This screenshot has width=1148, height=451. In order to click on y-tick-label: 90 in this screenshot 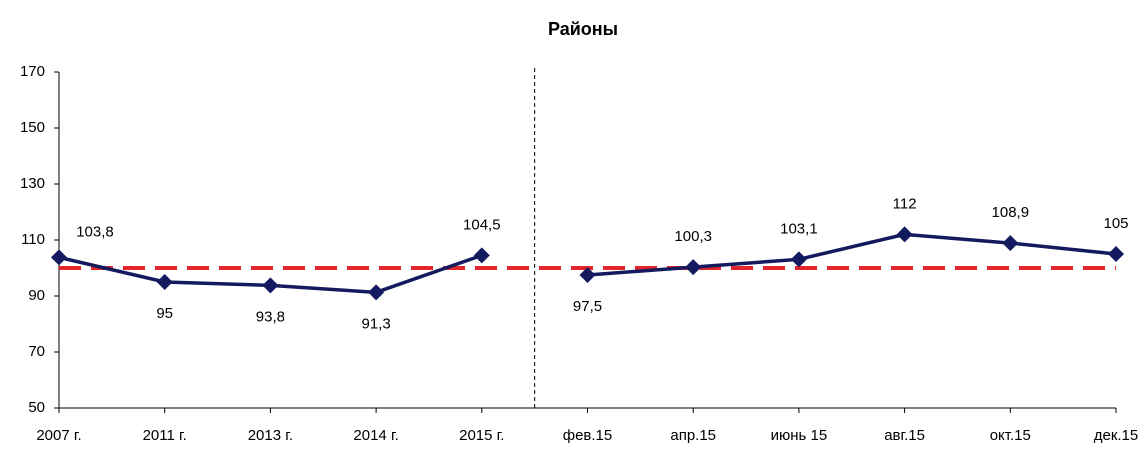, I will do `click(36, 295)`.